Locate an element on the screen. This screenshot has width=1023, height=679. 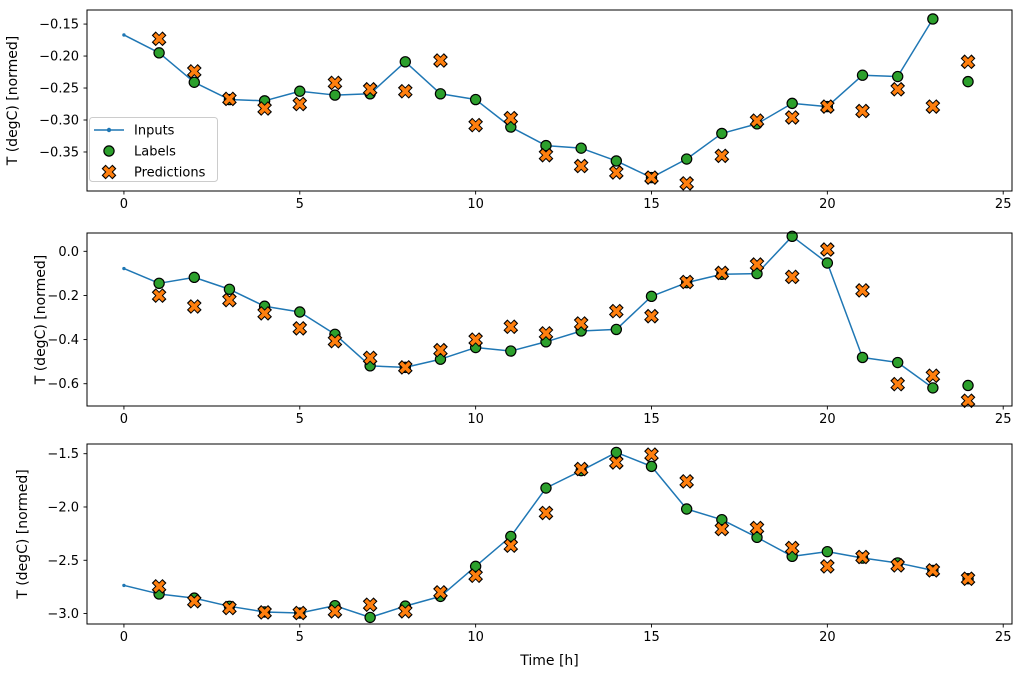
y-tick-label: −2.5 is located at coordinates (63, 561).